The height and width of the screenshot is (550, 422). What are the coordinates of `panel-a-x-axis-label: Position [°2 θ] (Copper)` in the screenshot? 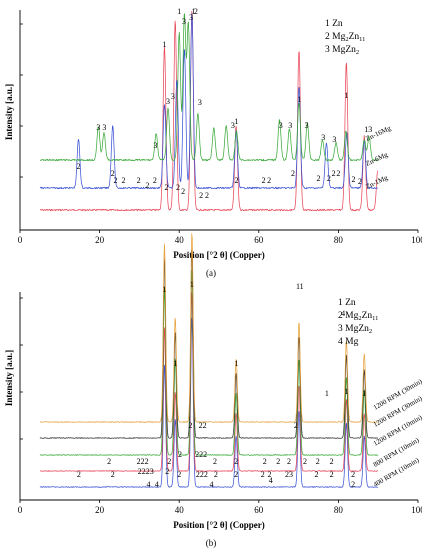 It's located at (219, 255).